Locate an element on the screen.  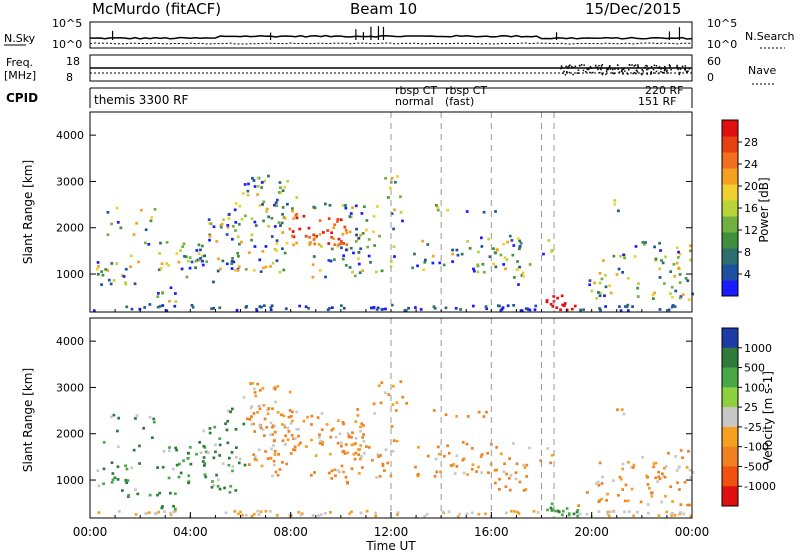
nsearch-tick-top: 10^5 is located at coordinates (722, 23).